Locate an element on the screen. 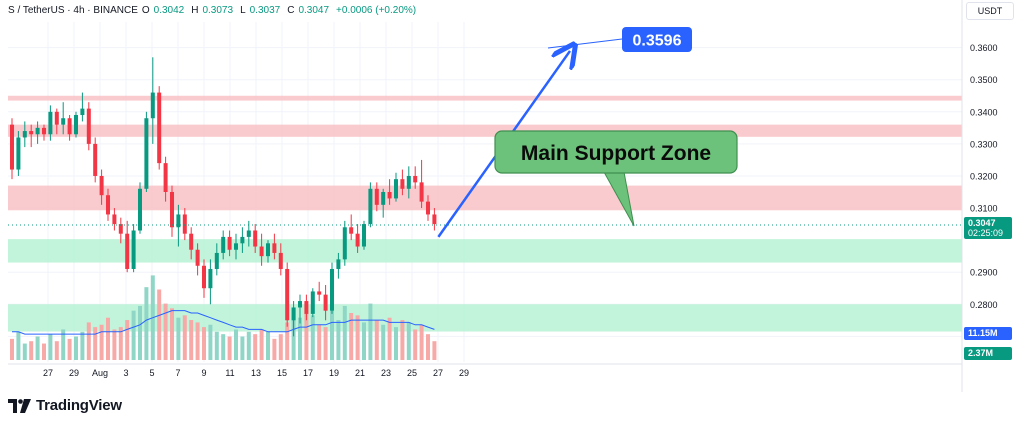 The width and height of the screenshot is (1024, 432). x-tick-label: 3 is located at coordinates (125, 373).